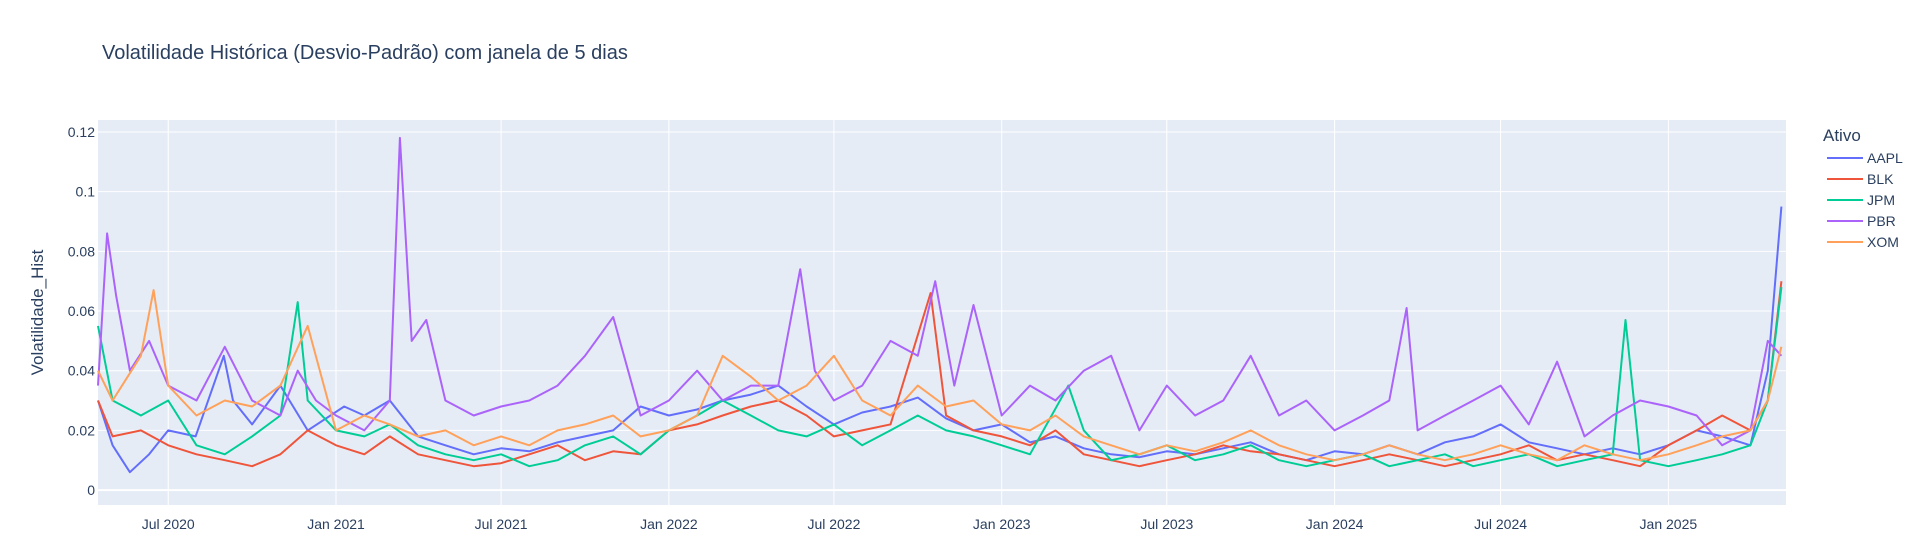  I want to click on x-tick-label: Jul 2021, so click(501, 524).